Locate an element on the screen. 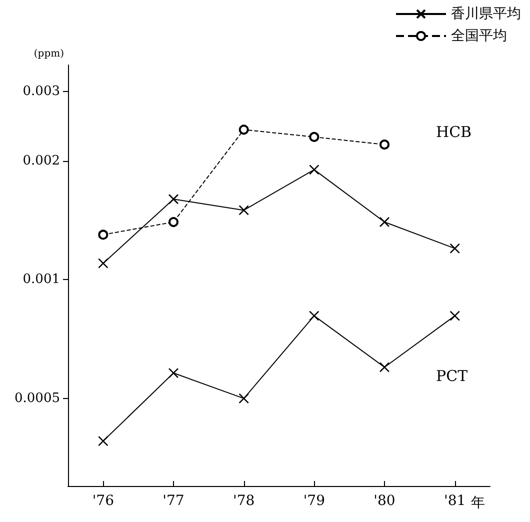 The height and width of the screenshot is (522, 530). x-axis-title: 年 is located at coordinates (477, 503).